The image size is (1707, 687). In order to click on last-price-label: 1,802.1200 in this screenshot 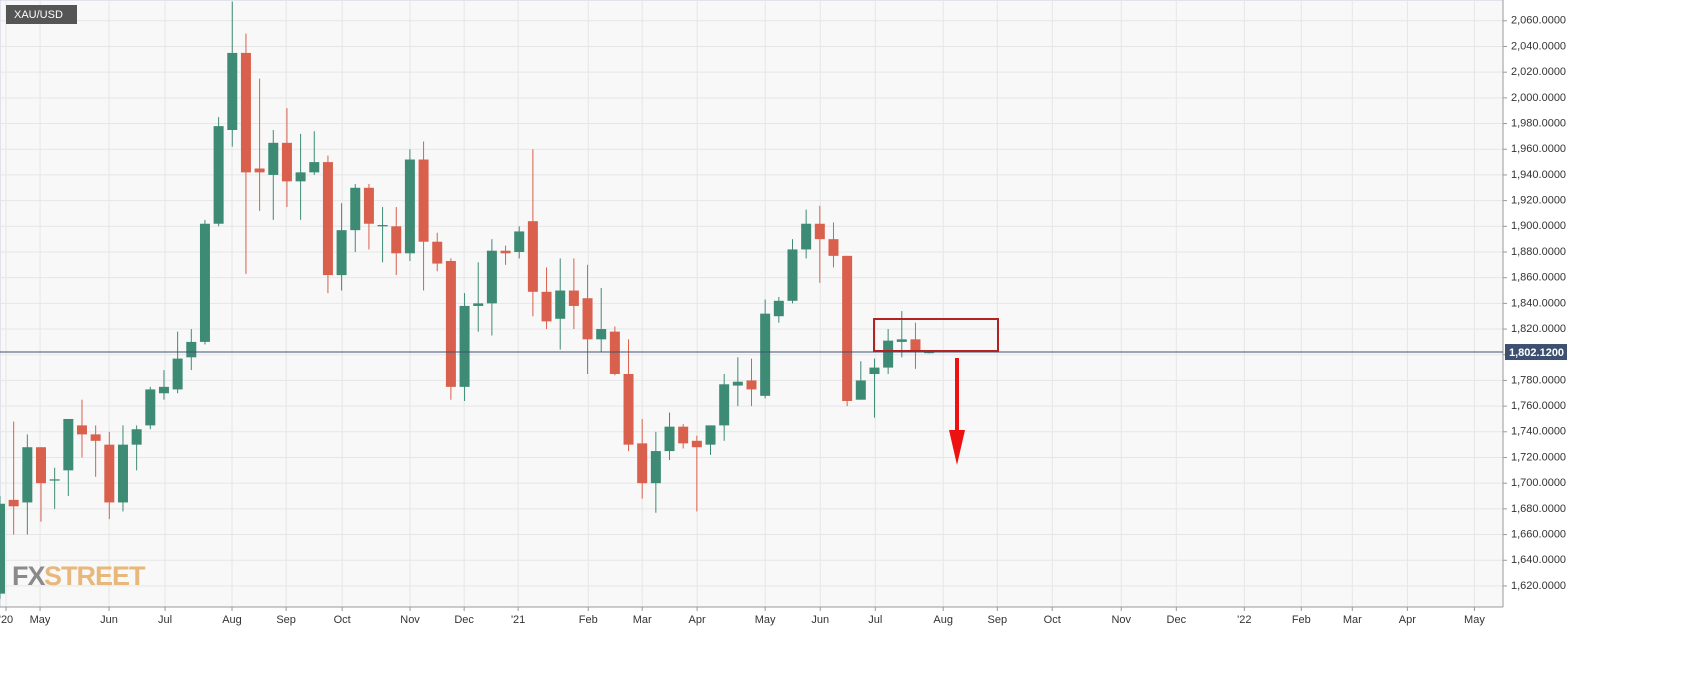, I will do `click(1536, 353)`.